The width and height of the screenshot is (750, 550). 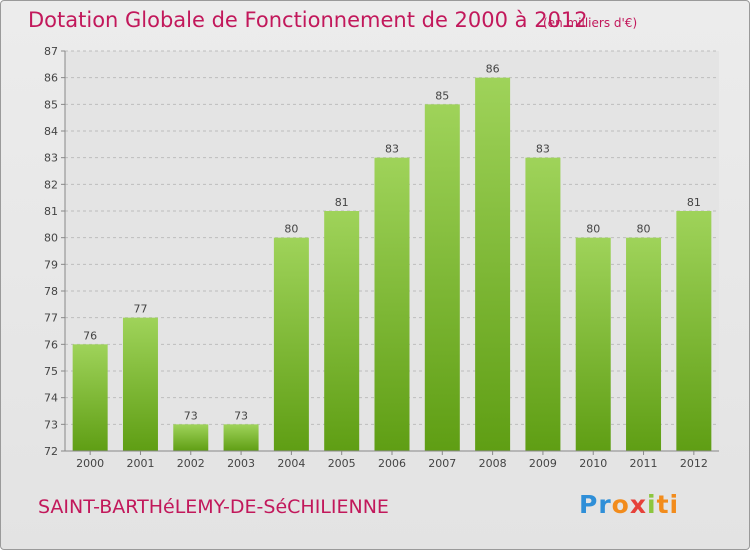 What do you see at coordinates (51, 184) in the screenshot?
I see `y-tick-label: 82` at bounding box center [51, 184].